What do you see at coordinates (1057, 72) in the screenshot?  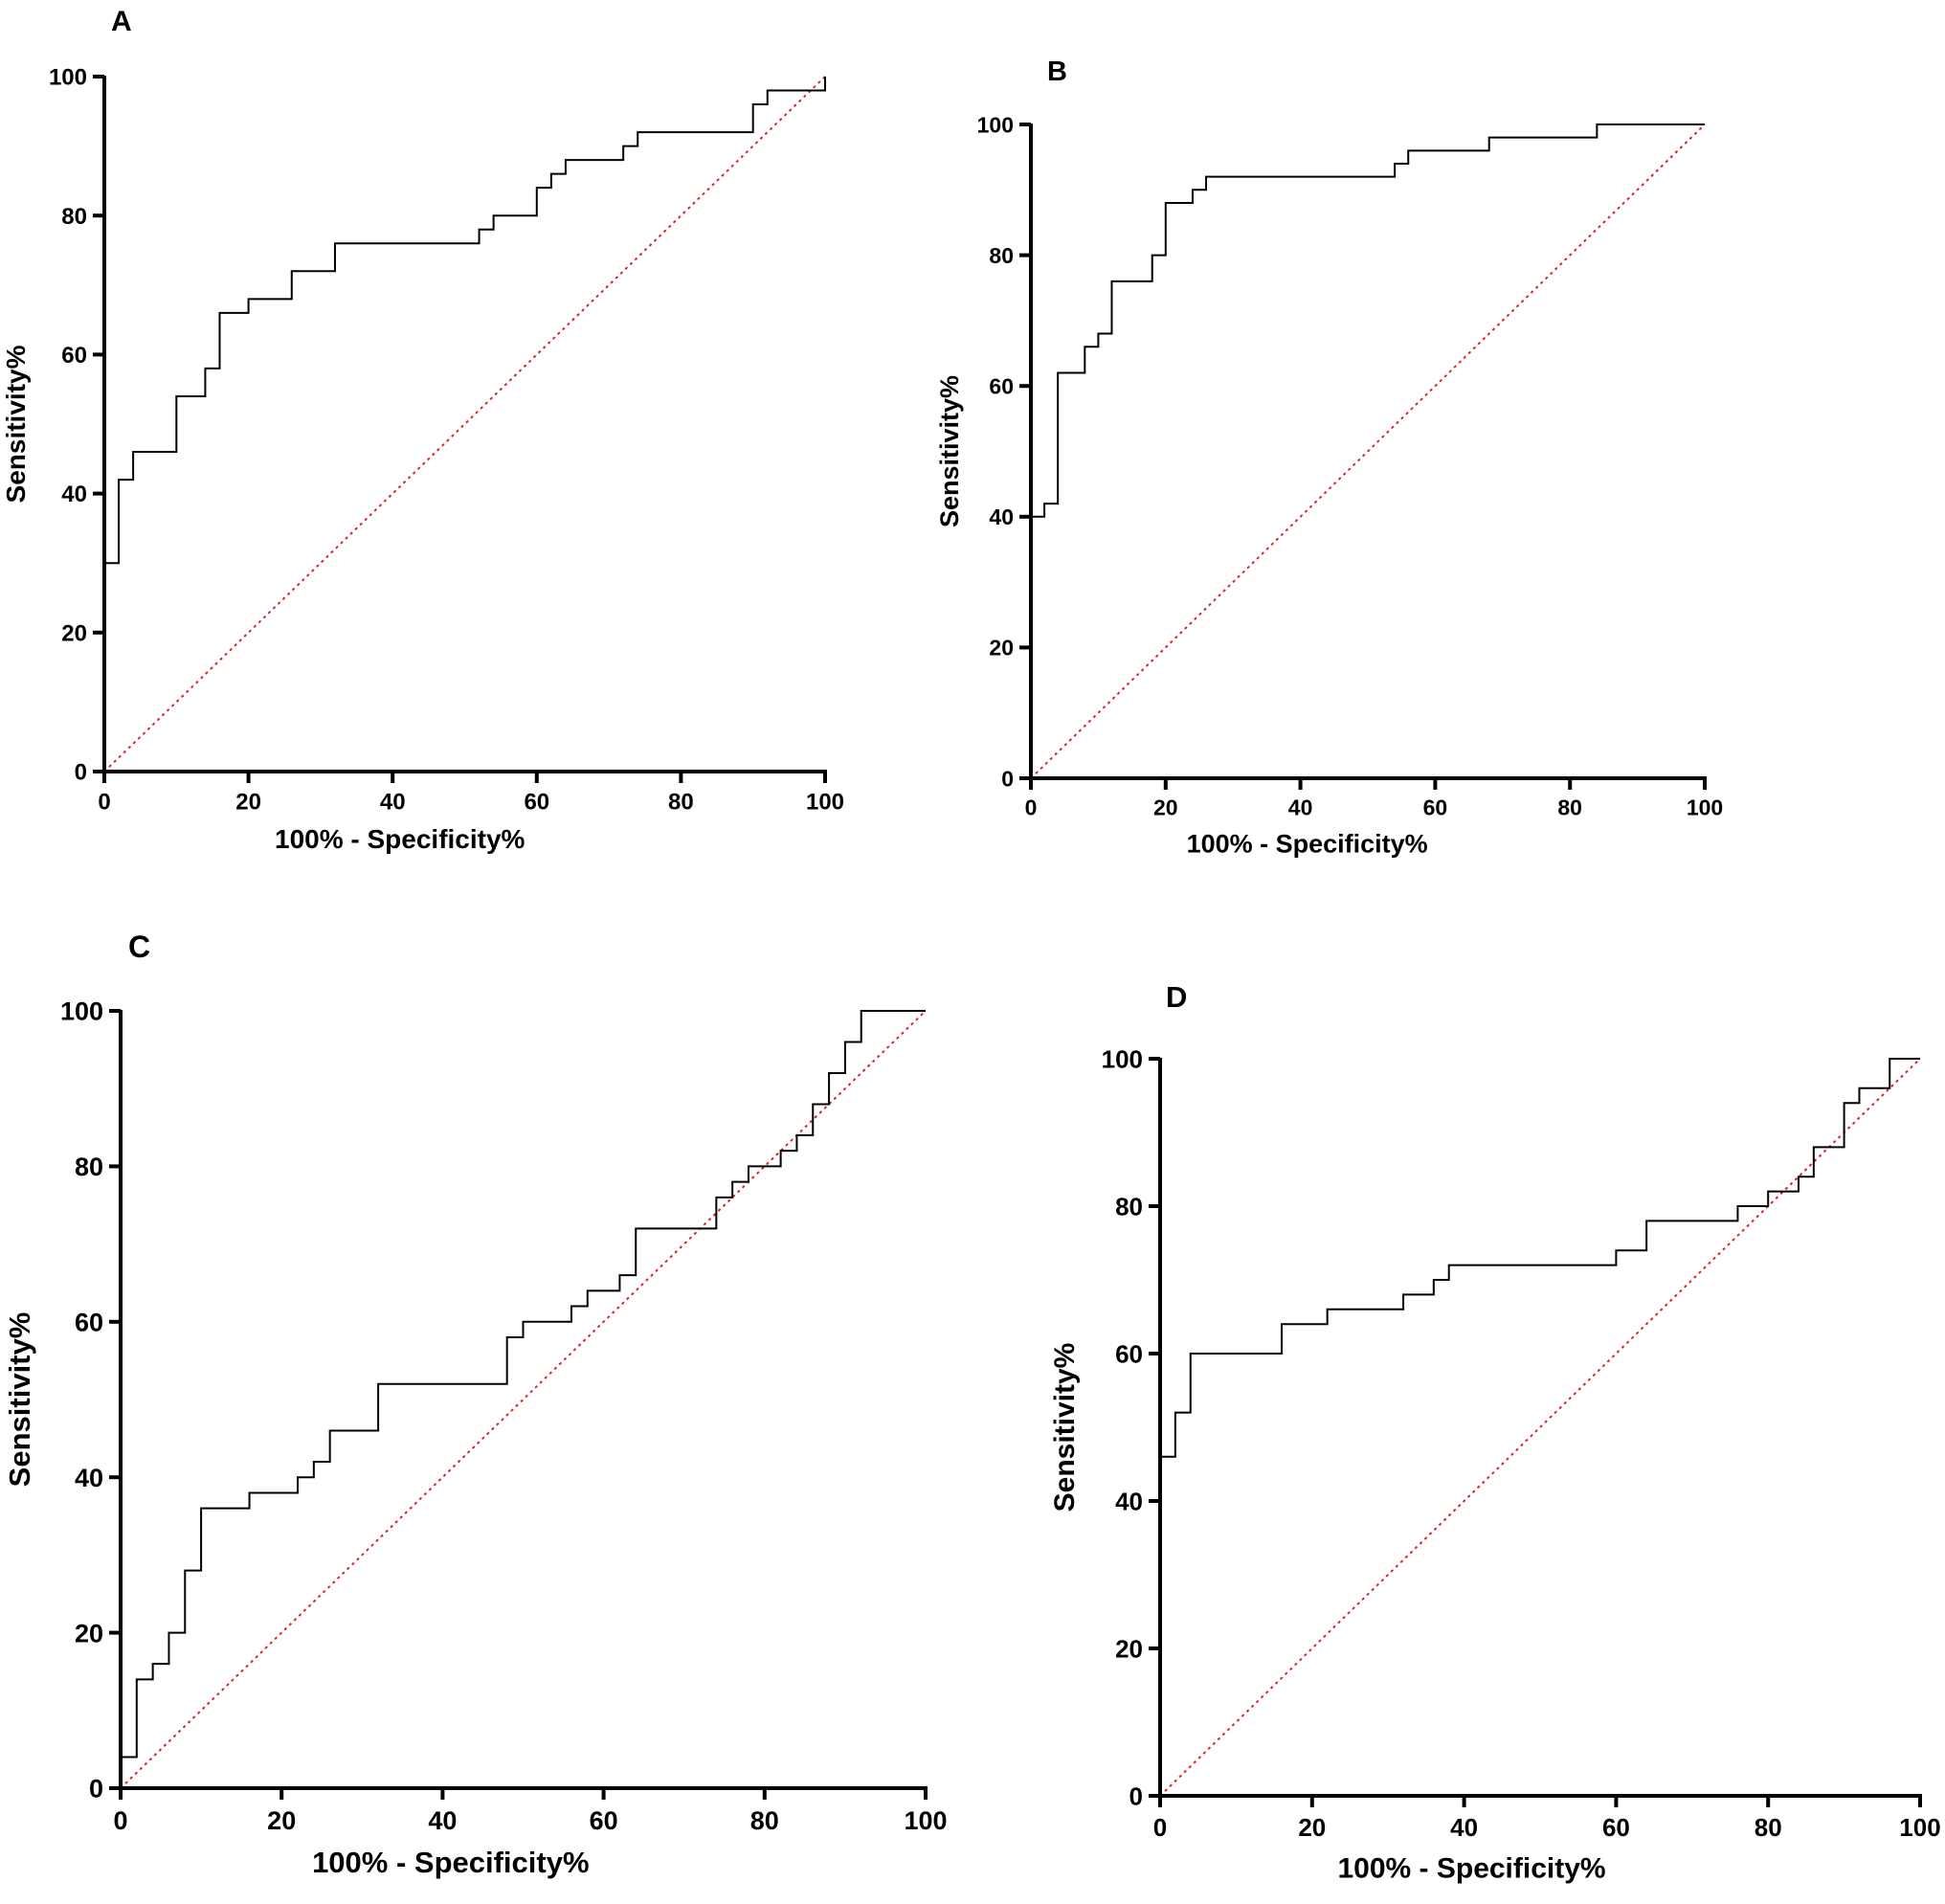 I see `panel-label: B` at bounding box center [1057, 72].